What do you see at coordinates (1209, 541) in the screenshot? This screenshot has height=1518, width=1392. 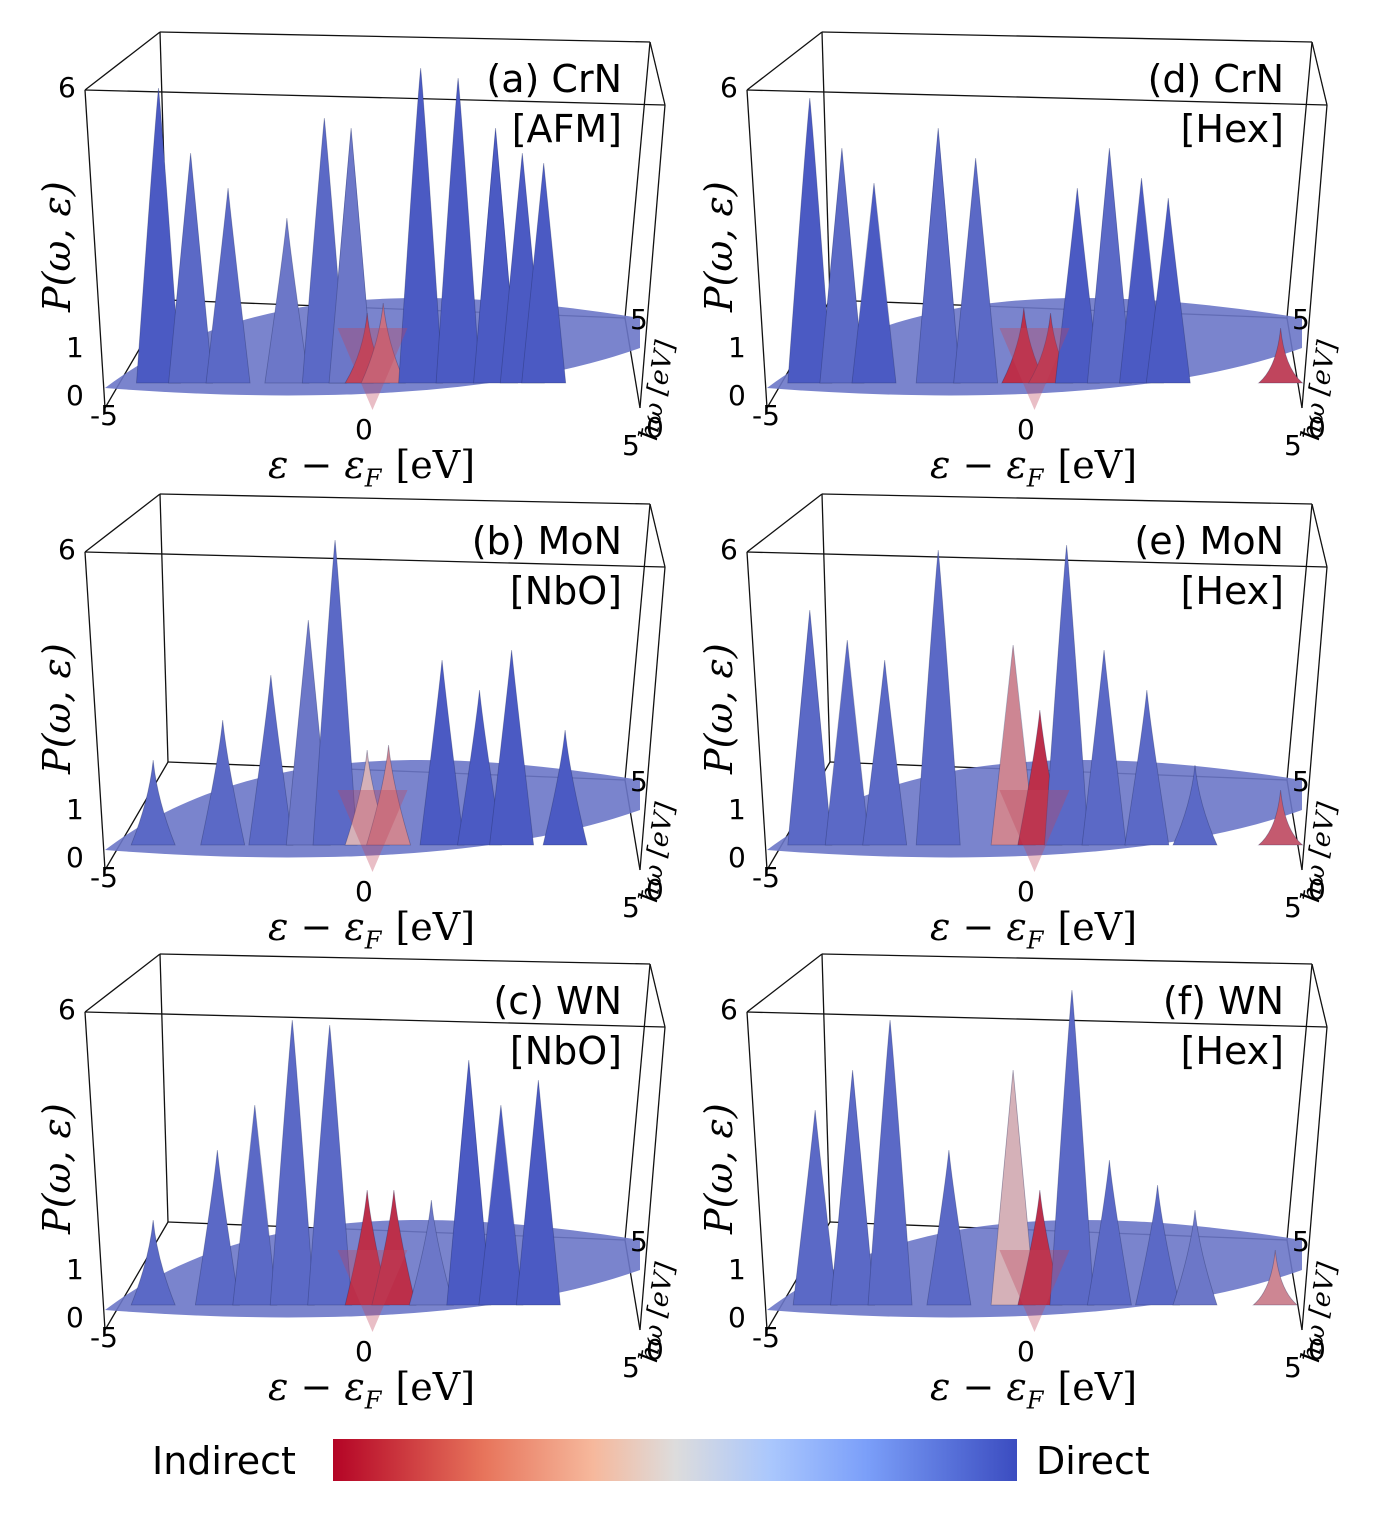 I see `panel-title: (e) MoN` at bounding box center [1209, 541].